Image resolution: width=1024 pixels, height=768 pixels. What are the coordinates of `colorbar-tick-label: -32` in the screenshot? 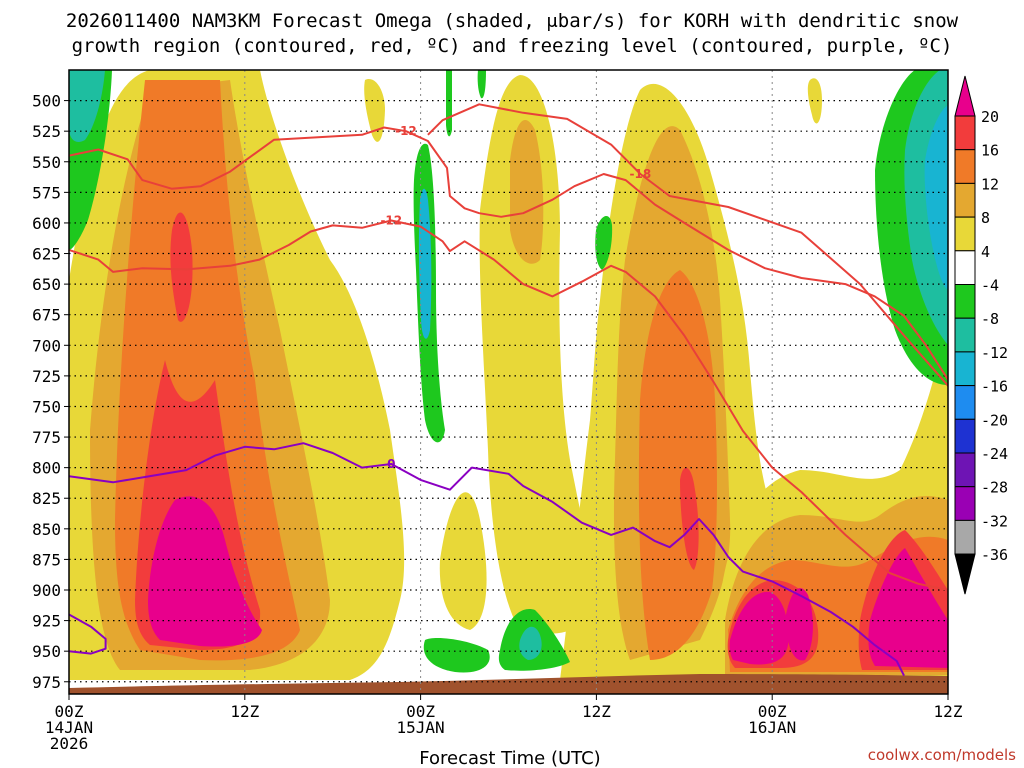 It's located at (994, 521).